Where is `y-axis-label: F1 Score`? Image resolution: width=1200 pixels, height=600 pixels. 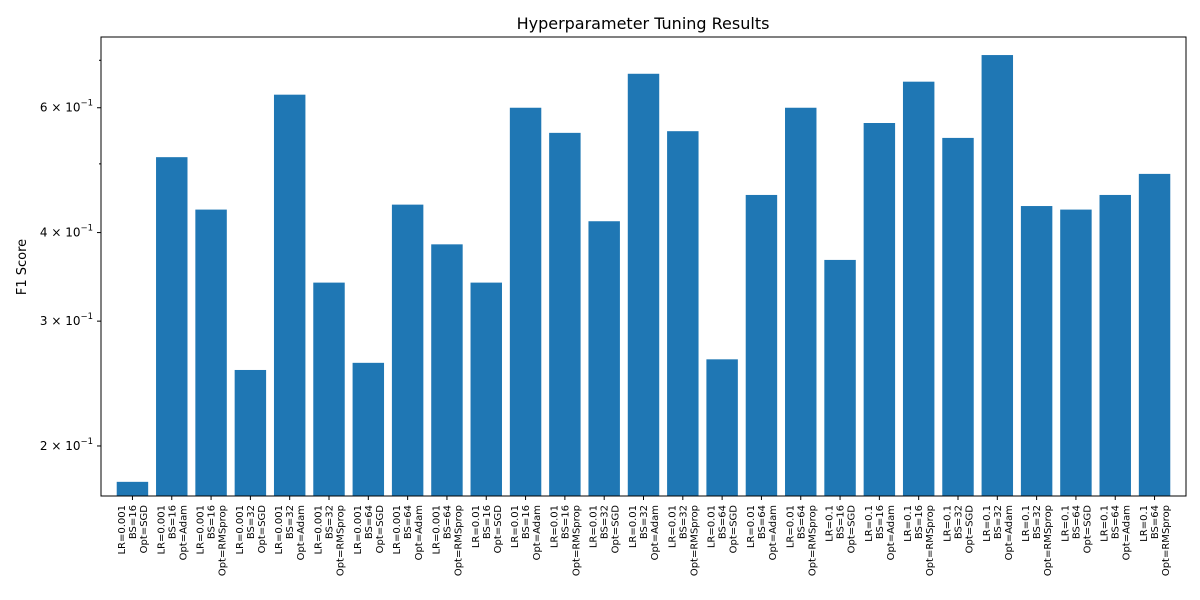
y-axis-label: F1 Score is located at coordinates (22, 267).